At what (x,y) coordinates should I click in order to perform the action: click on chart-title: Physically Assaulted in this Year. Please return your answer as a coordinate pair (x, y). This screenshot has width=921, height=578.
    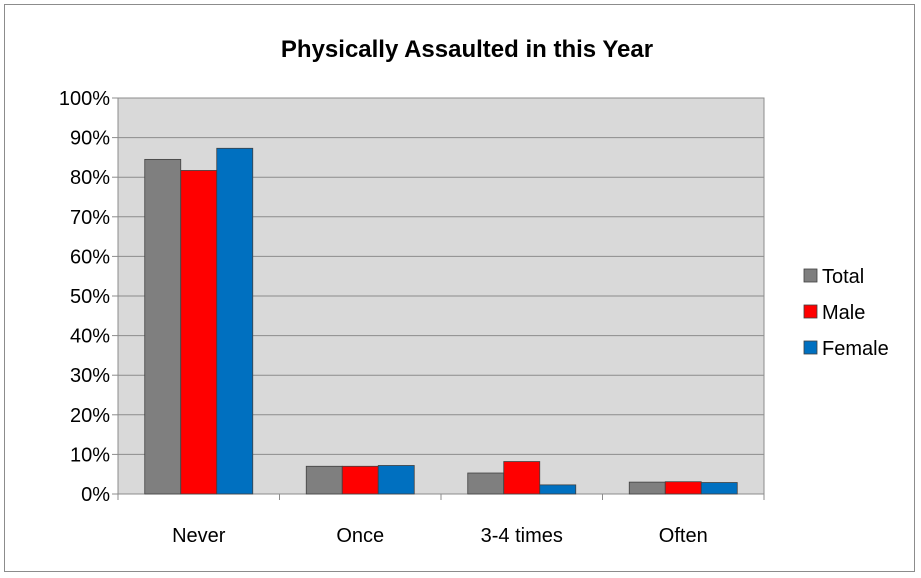
    Looking at the image, I should click on (467, 49).